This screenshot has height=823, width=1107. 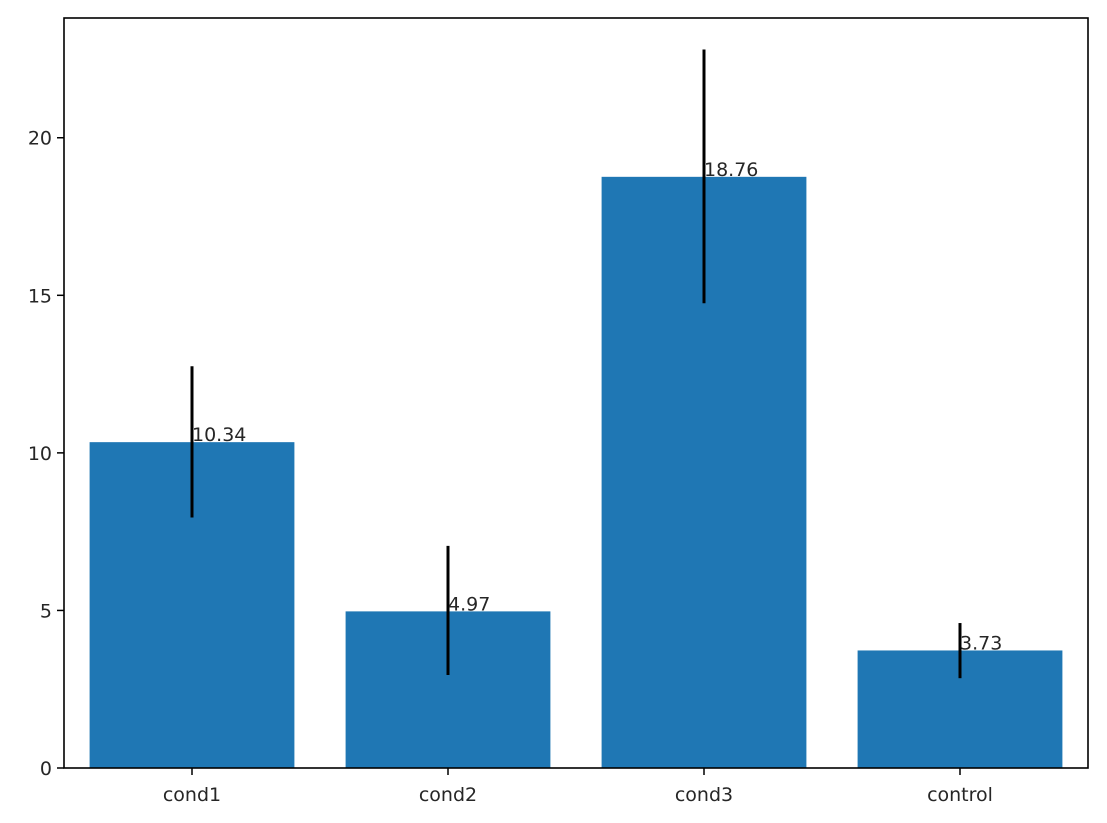 I want to click on x-tick-label: cond2, so click(x=448, y=795).